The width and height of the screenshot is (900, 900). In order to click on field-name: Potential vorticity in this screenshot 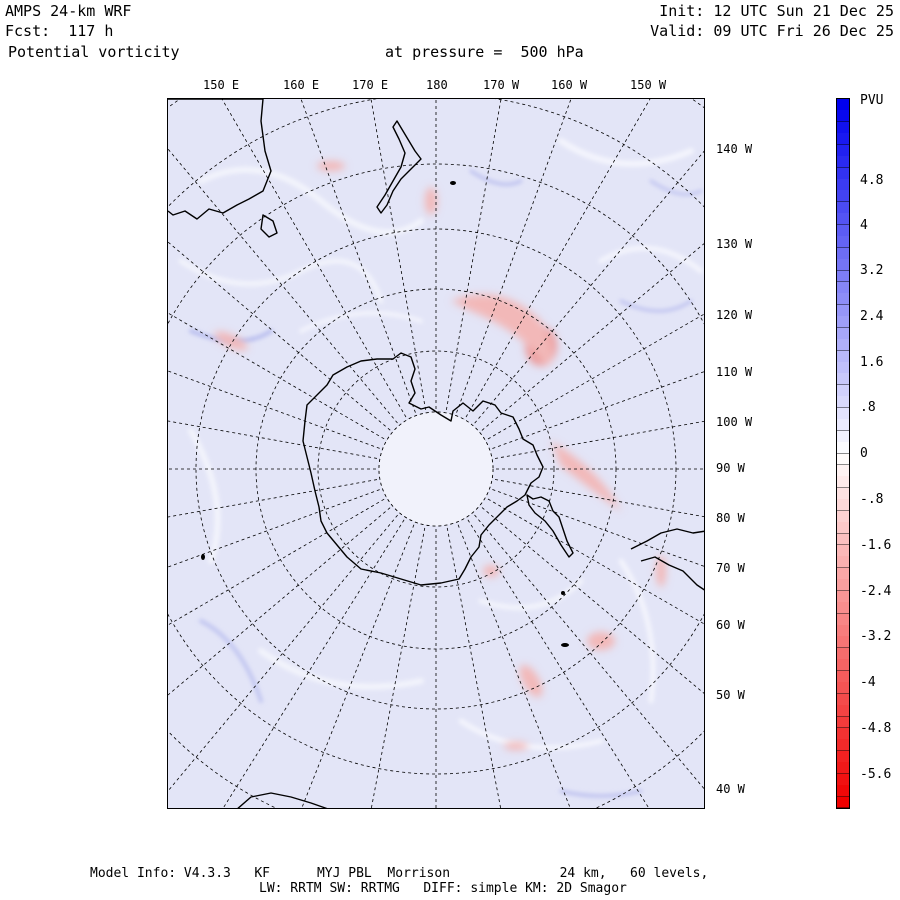, I will do `click(94, 52)`.